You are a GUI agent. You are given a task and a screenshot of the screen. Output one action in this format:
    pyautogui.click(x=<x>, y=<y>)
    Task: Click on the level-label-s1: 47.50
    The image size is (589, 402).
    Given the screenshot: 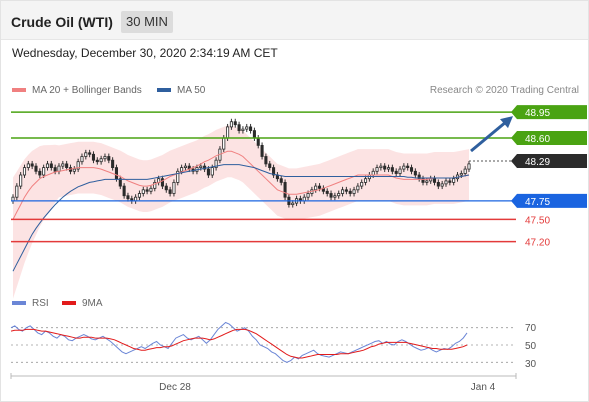 What is the action you would take?
    pyautogui.click(x=537, y=220)
    